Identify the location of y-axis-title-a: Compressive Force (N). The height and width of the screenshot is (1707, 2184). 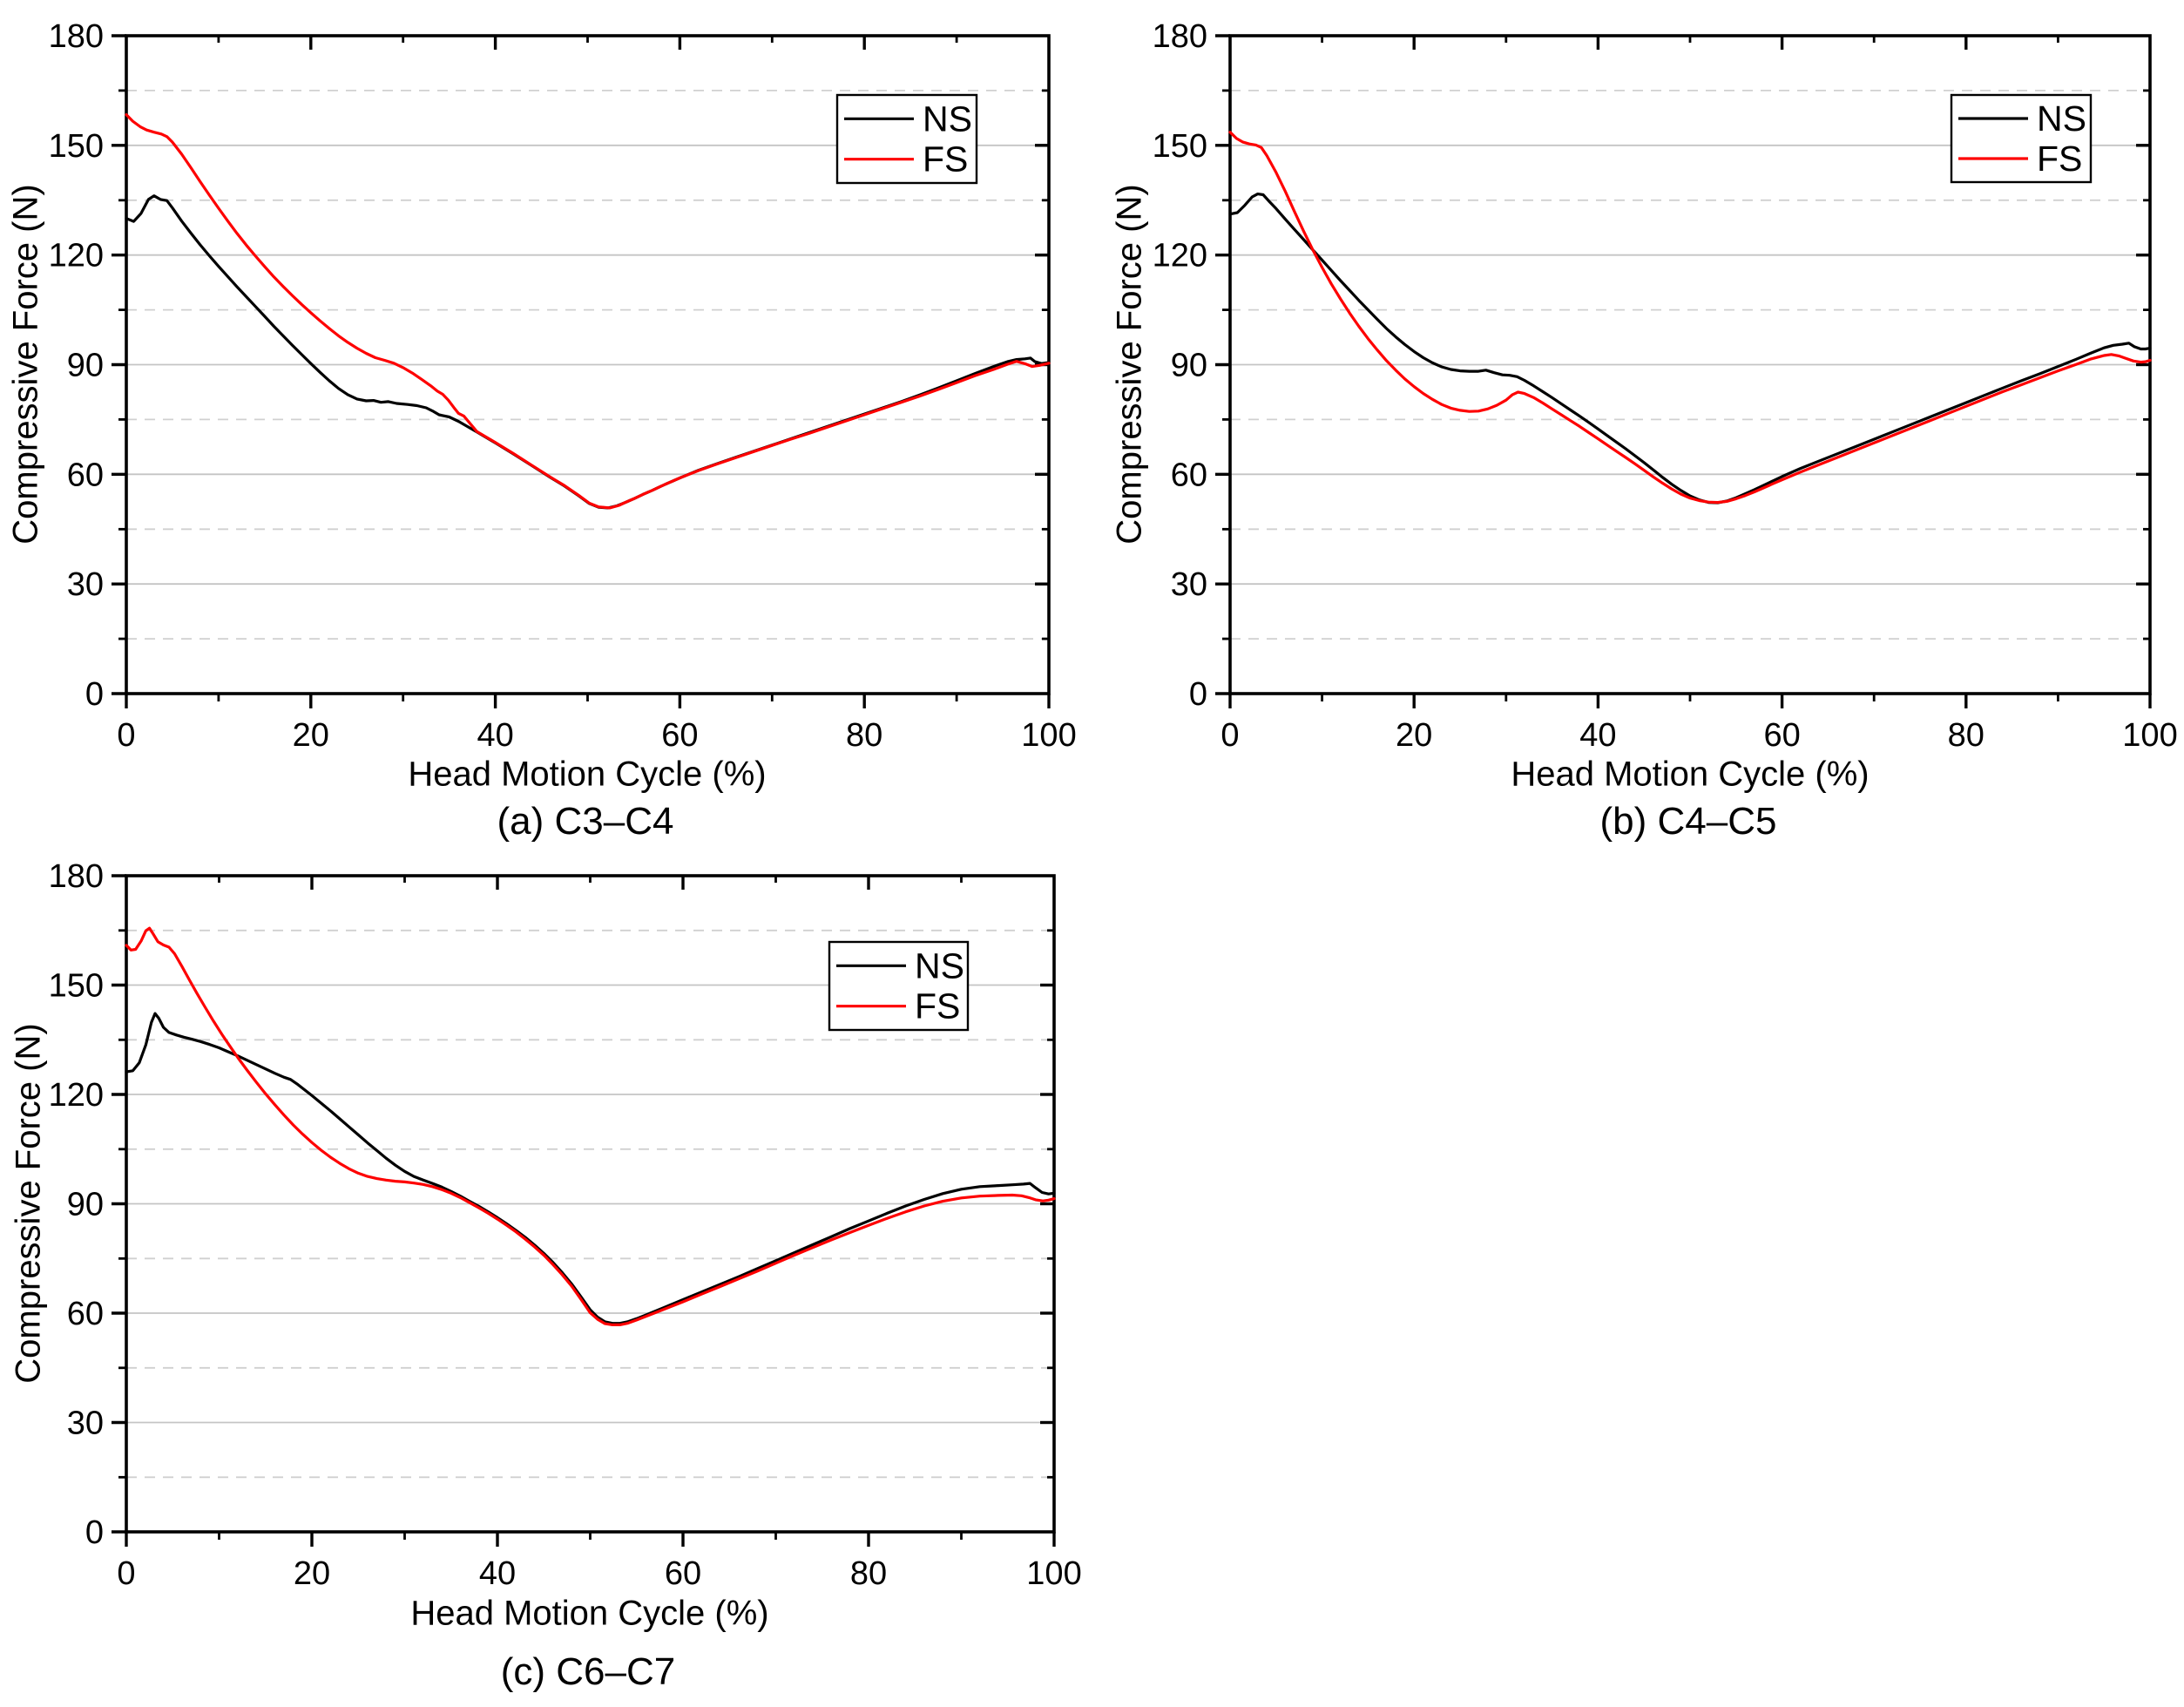
(25, 365).